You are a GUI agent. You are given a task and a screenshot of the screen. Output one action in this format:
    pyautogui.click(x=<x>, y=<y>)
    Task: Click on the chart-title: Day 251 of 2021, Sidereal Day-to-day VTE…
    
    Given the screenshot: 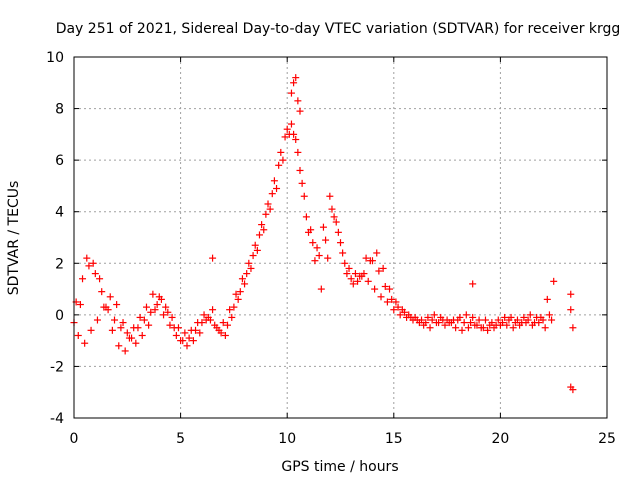 What is the action you would take?
    pyautogui.click(x=338, y=29)
    